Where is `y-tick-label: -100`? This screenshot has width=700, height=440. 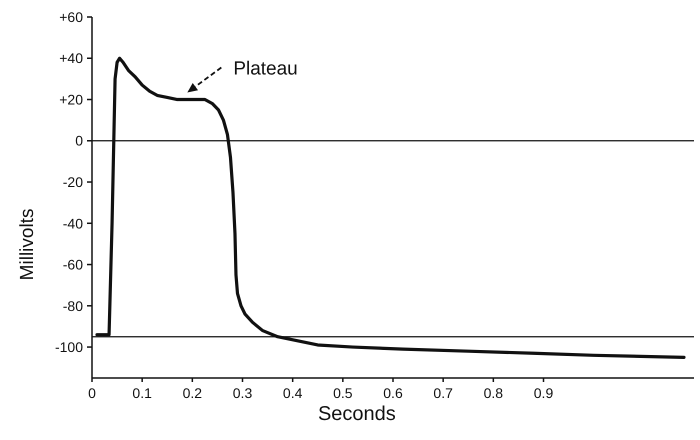 y-tick-label: -100 is located at coordinates (69, 347).